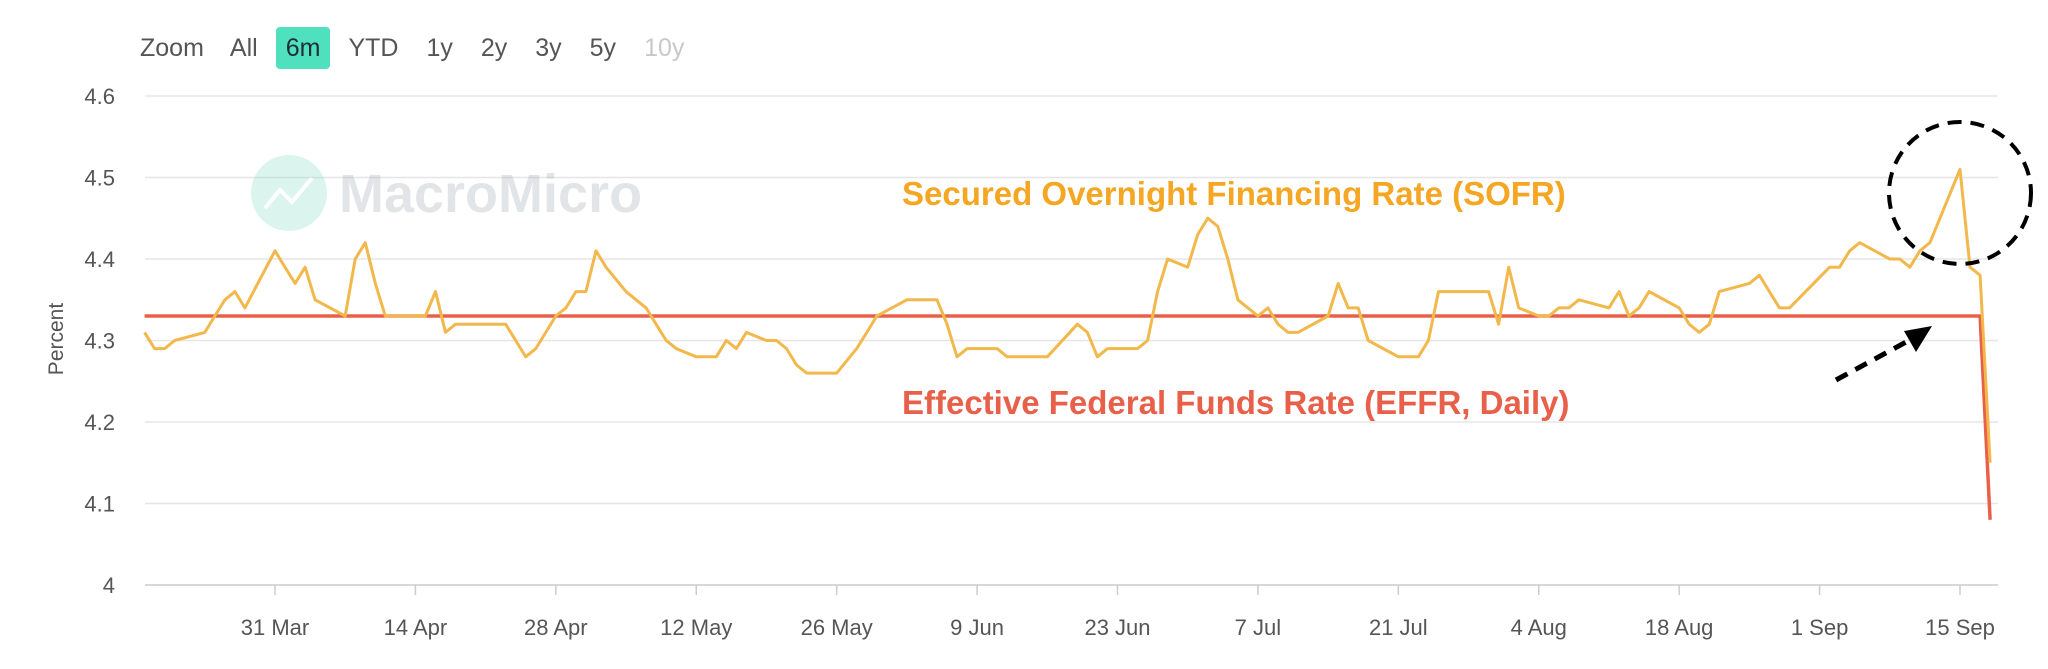 The width and height of the screenshot is (2048, 669). Describe the element at coordinates (303, 48) in the screenshot. I see `range-button-6m: 6m` at that location.